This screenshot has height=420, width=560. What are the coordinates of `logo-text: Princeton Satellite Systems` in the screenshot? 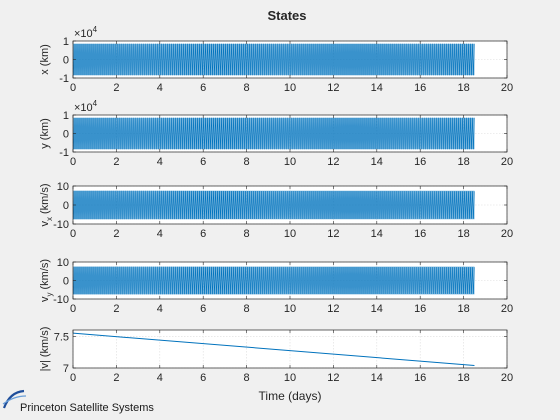 It's located at (87, 408).